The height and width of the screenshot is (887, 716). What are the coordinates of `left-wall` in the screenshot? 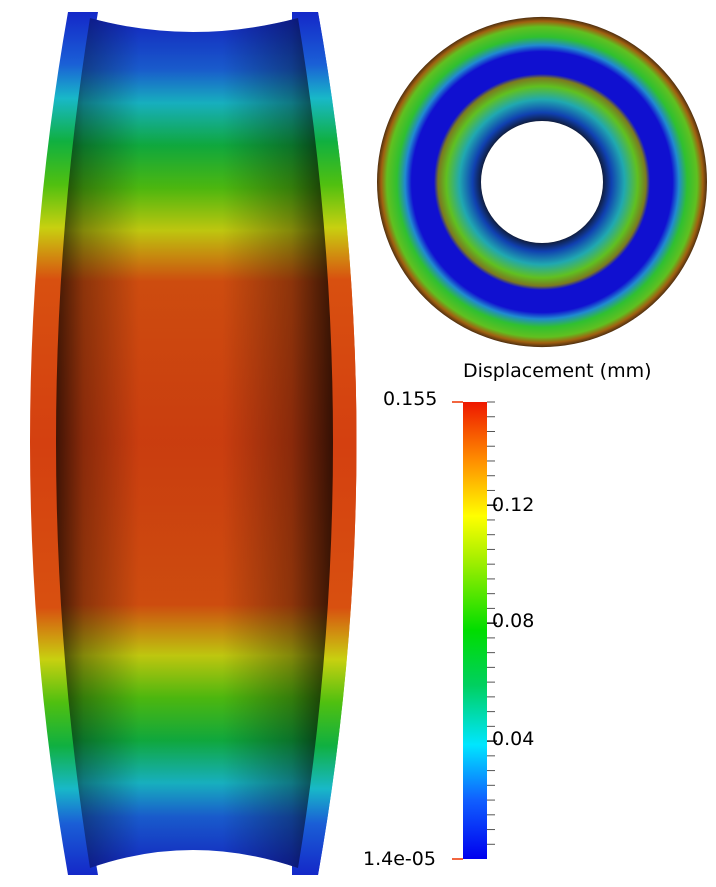 It's located at (64, 443).